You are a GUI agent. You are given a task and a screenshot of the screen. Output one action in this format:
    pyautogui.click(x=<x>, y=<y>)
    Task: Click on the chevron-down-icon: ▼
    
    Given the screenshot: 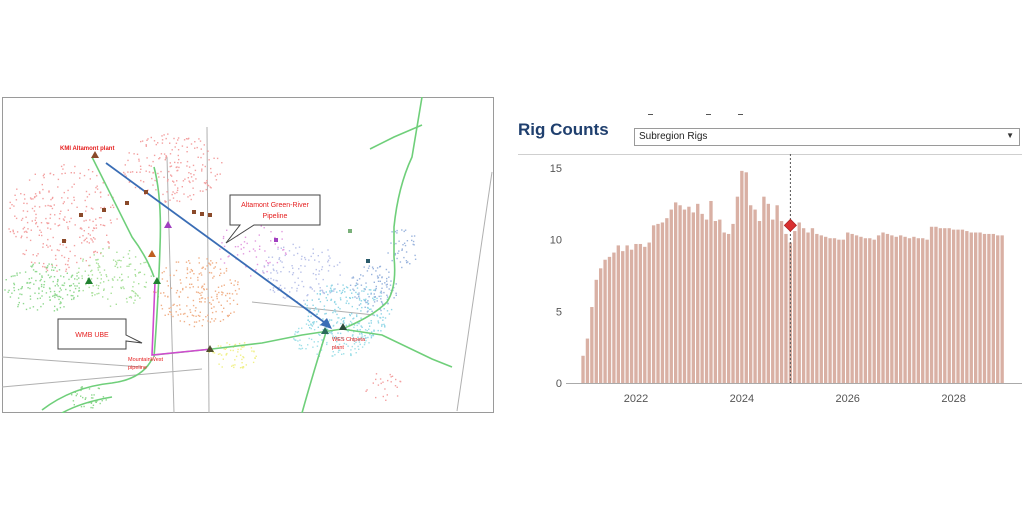 What is the action you would take?
    pyautogui.click(x=1010, y=135)
    